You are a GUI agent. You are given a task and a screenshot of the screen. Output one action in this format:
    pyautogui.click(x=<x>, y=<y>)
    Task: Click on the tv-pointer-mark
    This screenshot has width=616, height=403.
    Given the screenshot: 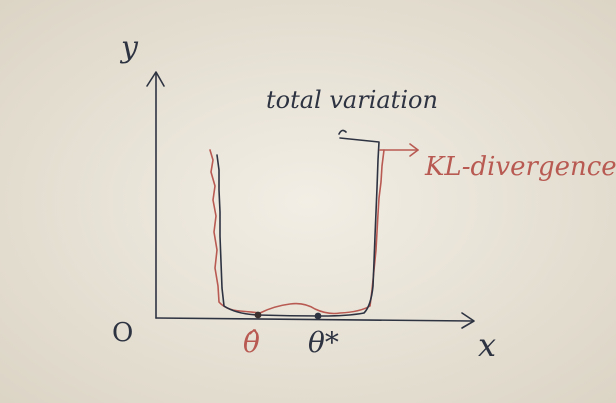 What is the action you would take?
    pyautogui.click(x=342, y=132)
    